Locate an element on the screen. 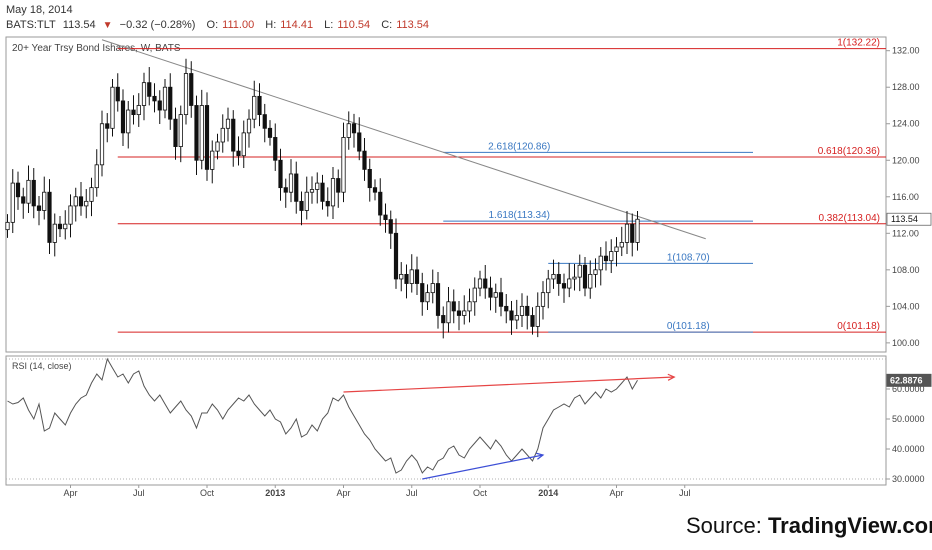  change-value: ▼ −0.32 (−0.28%) is located at coordinates (151, 25).